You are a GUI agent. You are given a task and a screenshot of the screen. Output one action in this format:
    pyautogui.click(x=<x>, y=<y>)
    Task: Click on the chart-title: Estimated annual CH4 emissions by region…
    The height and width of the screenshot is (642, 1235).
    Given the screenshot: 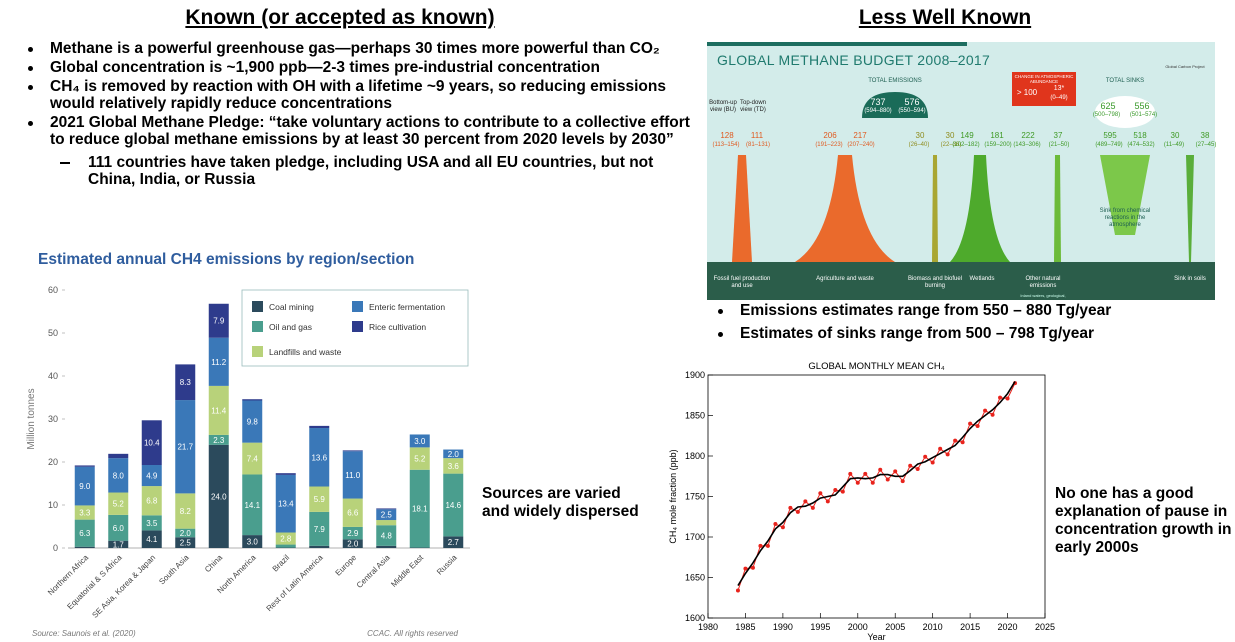 What is the action you would take?
    pyautogui.click(x=226, y=259)
    